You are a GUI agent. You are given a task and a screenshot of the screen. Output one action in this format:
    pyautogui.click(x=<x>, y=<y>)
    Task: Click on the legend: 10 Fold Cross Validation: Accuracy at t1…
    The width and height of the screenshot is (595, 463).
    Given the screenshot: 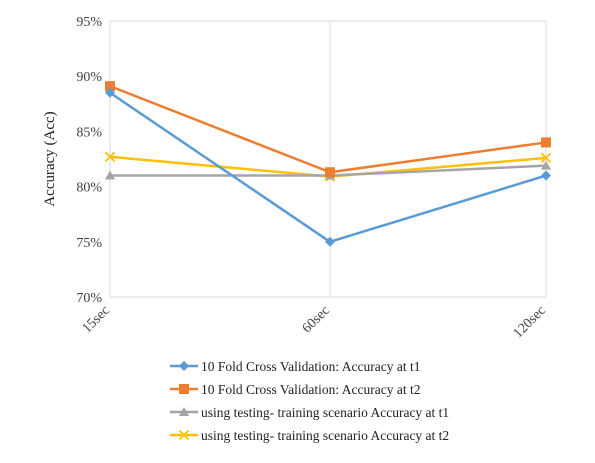 What is the action you would take?
    pyautogui.click(x=309, y=401)
    